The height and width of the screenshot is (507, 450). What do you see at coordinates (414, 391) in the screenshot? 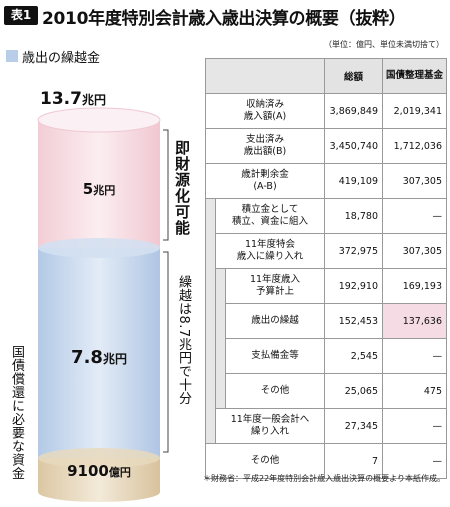
I see `row-fund: 475` at bounding box center [414, 391].